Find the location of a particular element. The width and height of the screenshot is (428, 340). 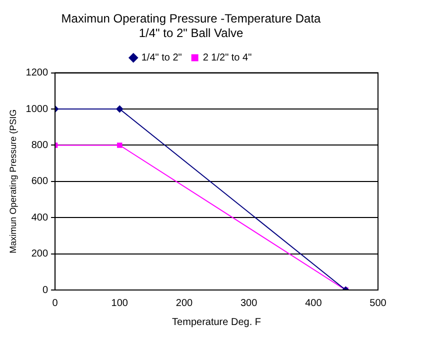

y-tick-label: 200 is located at coordinates (39, 254).